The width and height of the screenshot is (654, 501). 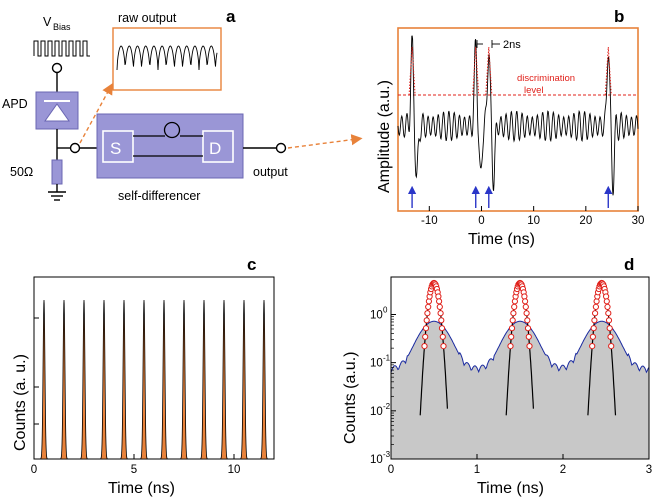 I want to click on avalanche-arrows, so click(x=510, y=196).